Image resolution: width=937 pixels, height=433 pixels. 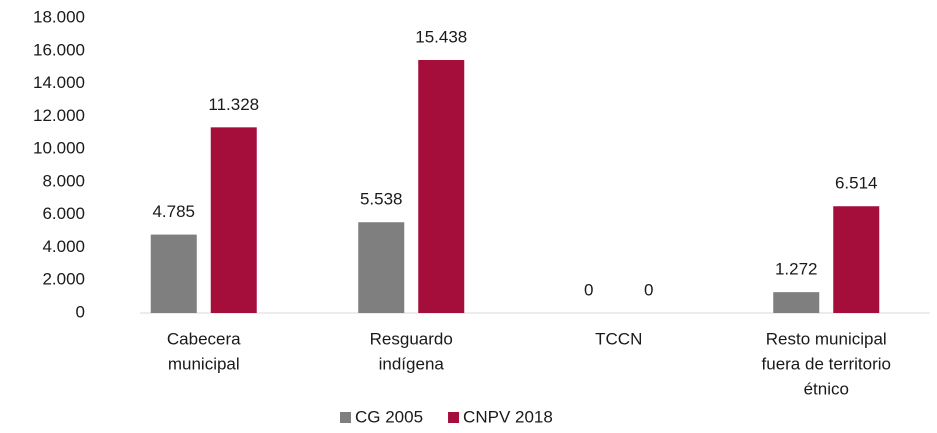 What do you see at coordinates (63, 213) in the screenshot?
I see `y-tick-label: 6.000` at bounding box center [63, 213].